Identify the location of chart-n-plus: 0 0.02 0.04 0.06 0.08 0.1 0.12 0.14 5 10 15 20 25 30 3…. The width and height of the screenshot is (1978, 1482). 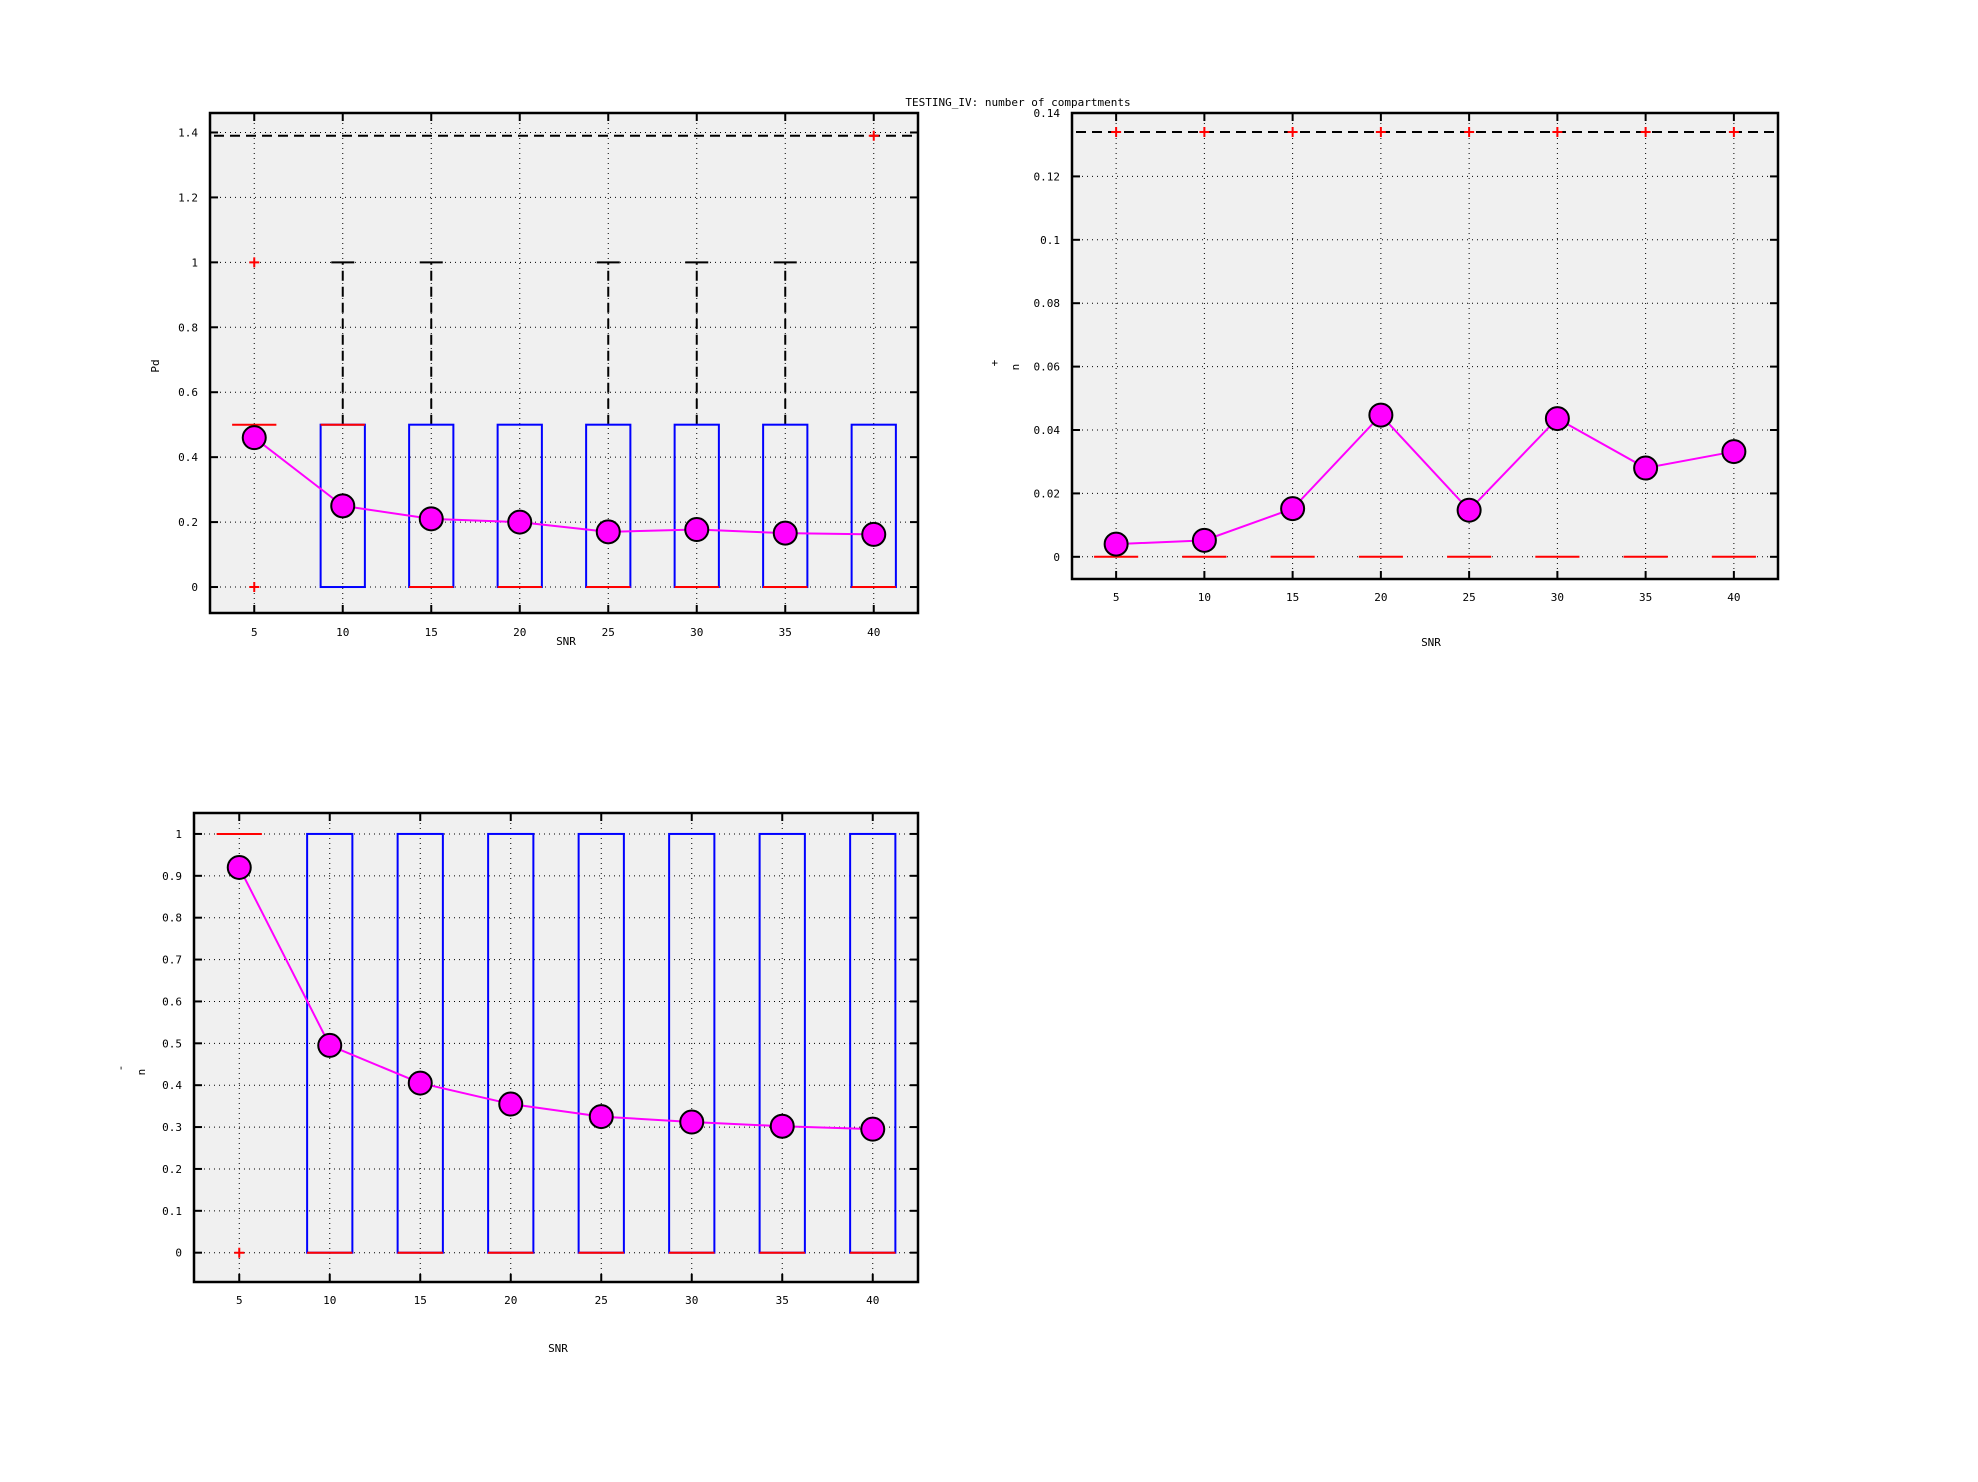
(1407, 355).